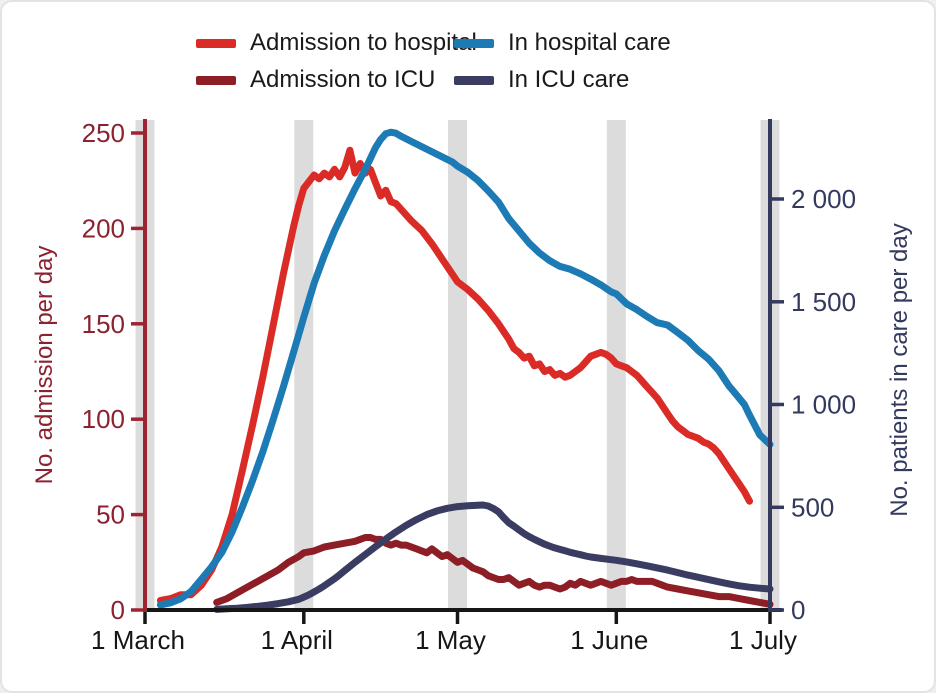  Describe the element at coordinates (450, 640) in the screenshot. I see `x-tick-label: 1 May` at that location.